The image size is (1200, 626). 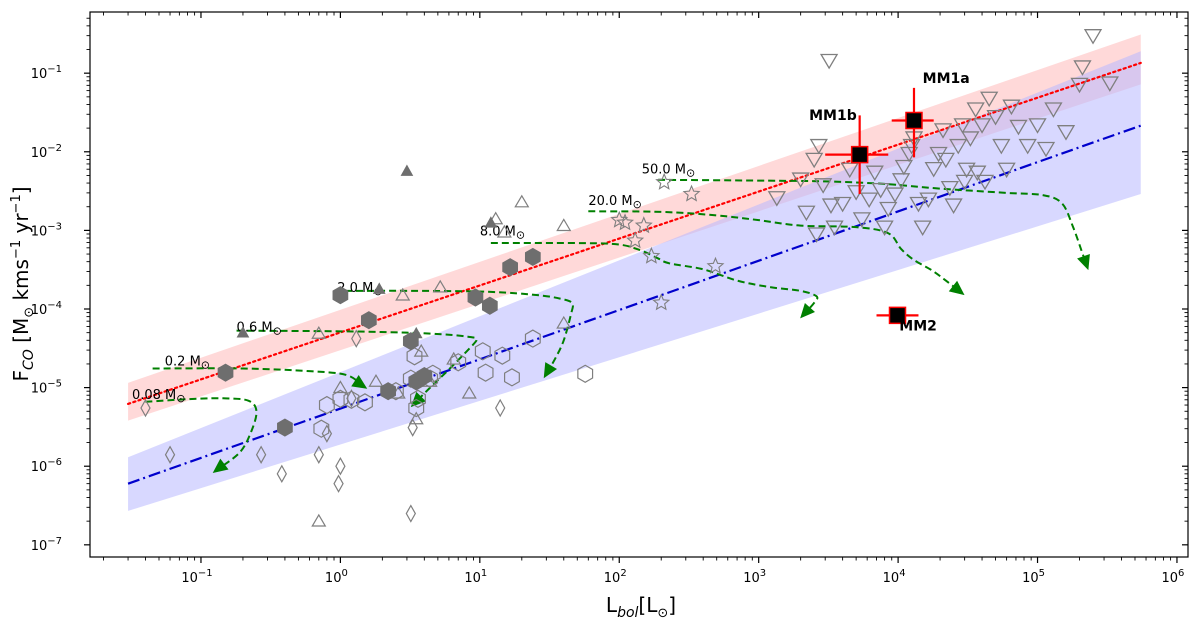 I want to click on y-tick-label: 10⁻⁶, so click(x=46, y=466).